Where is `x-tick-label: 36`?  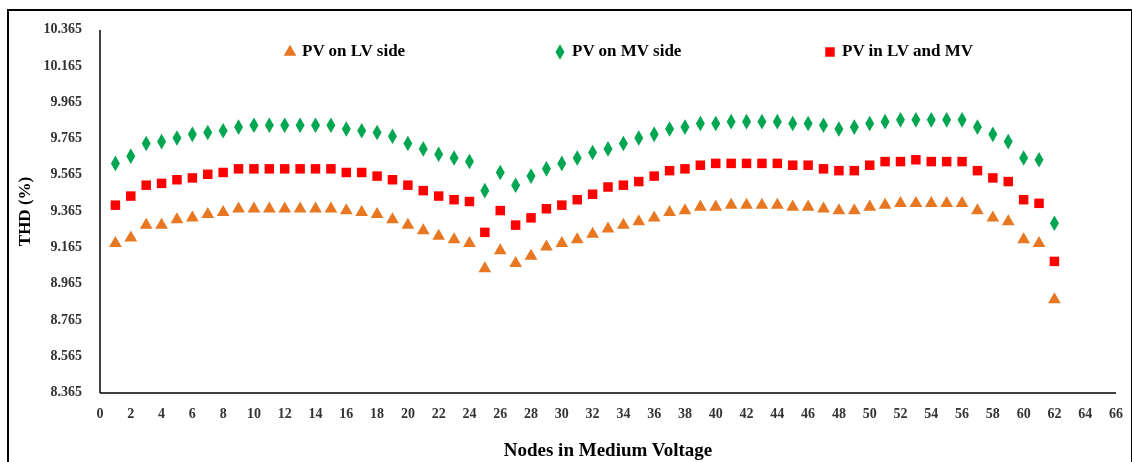 x-tick-label: 36 is located at coordinates (654, 414).